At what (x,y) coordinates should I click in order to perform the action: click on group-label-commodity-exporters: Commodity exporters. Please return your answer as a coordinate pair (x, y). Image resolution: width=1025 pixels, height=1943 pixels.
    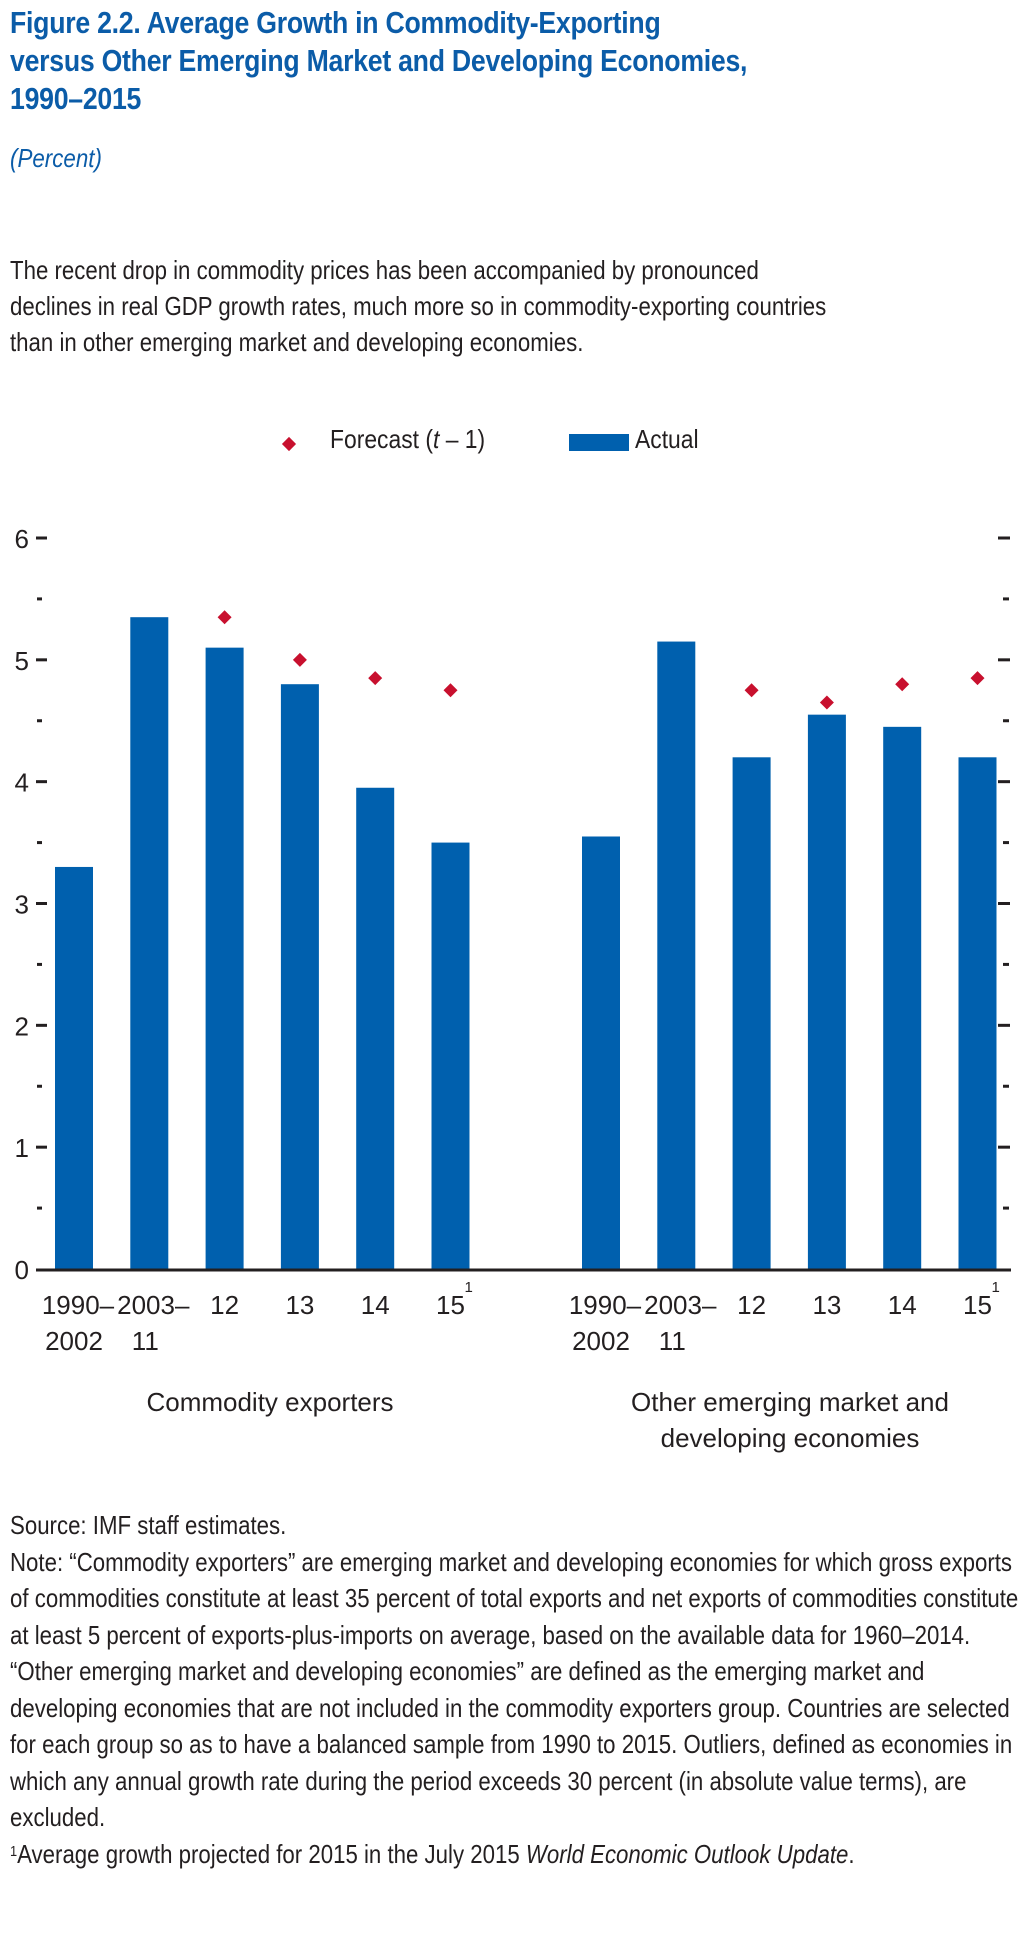
    Looking at the image, I should click on (270, 1402).